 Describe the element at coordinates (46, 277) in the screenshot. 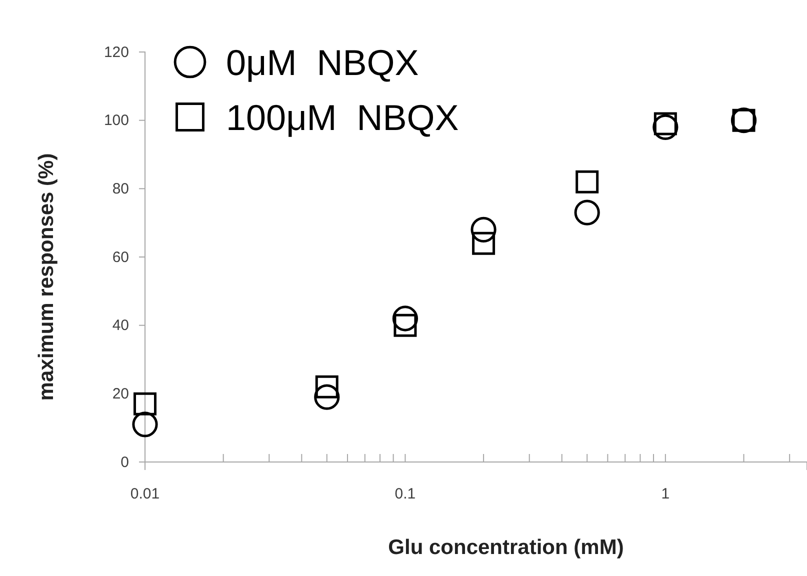

I see `y-axis-title: maximum responses (%)` at that location.